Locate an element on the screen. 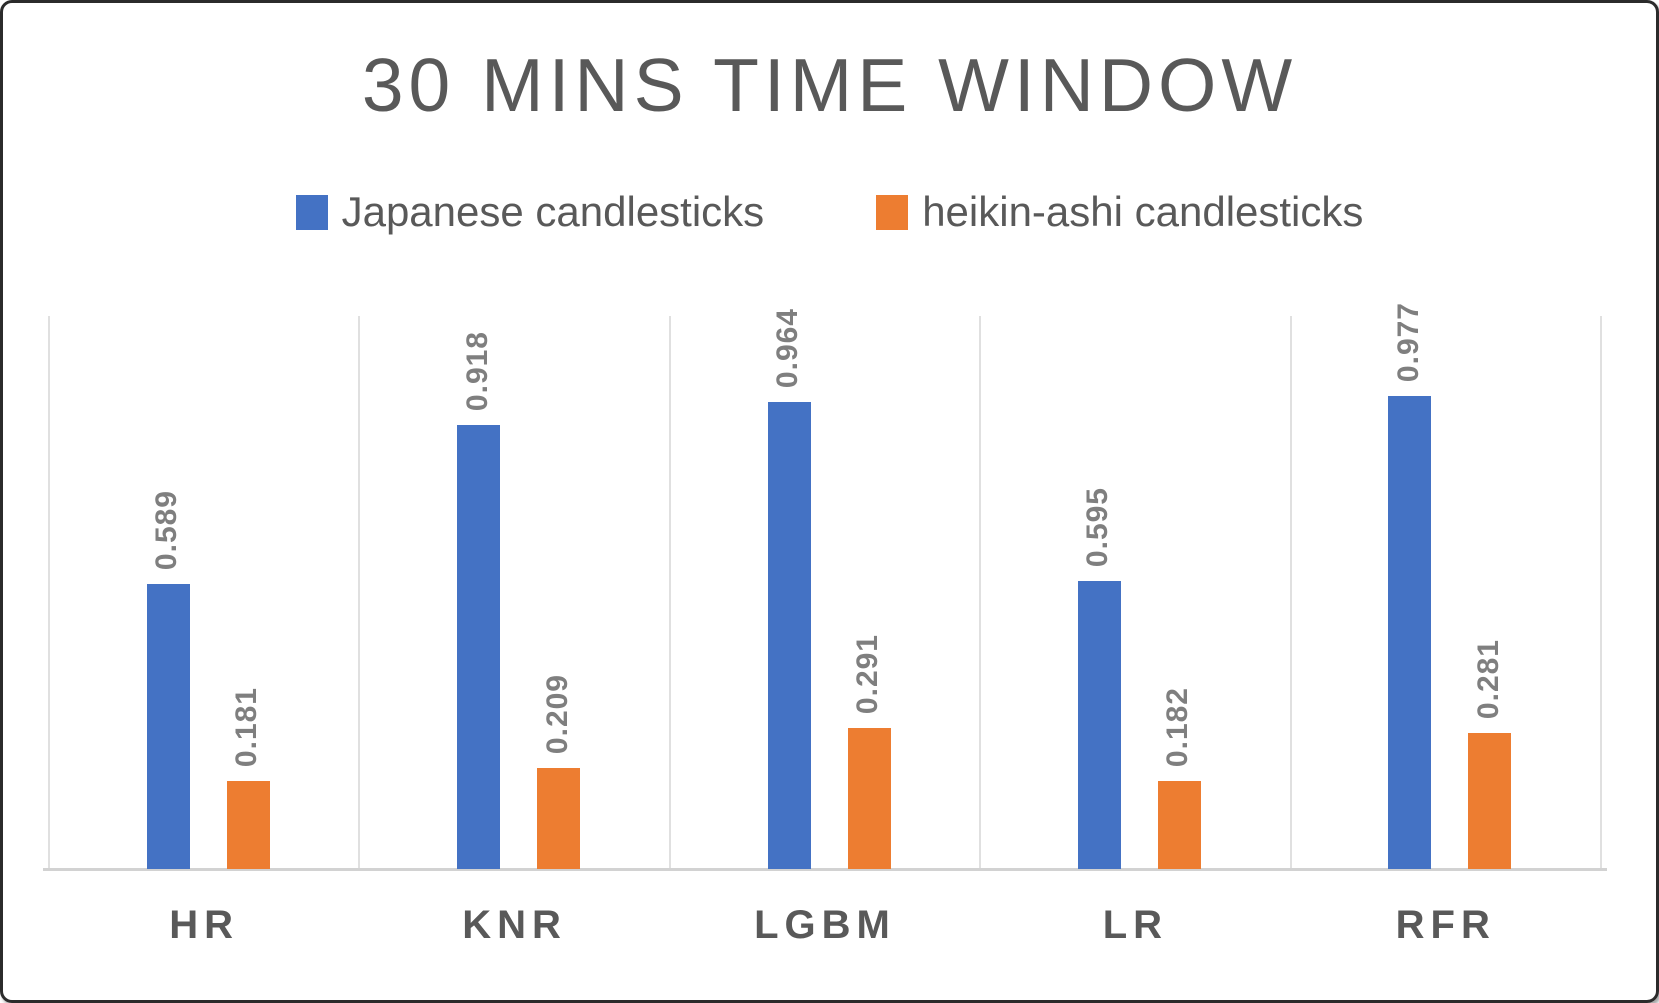  x-label-knr: KNR is located at coordinates (514, 925).